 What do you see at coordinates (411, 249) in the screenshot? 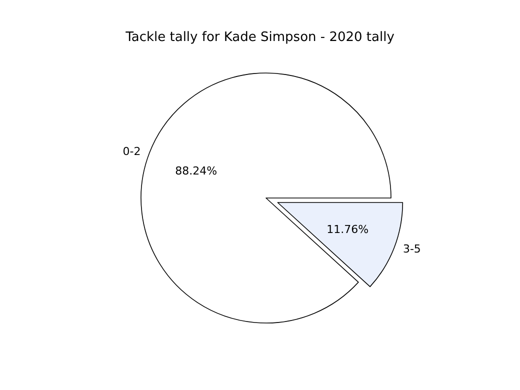
I see `slice-label: 3-5` at bounding box center [411, 249].